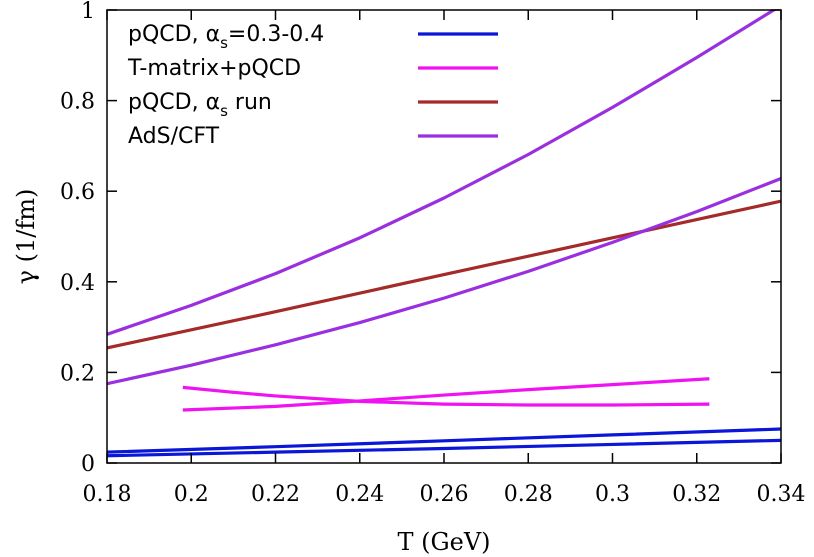 This screenshot has width=814, height=557. Describe the element at coordinates (26, 237) in the screenshot. I see `y-axis-title: γ (1/fm)` at that location.